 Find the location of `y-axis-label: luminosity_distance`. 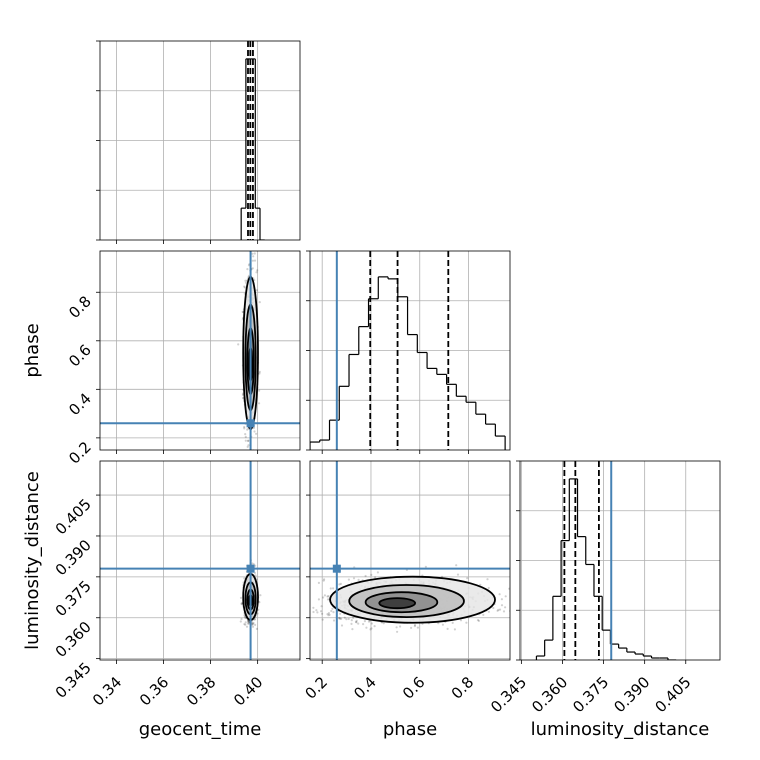

y-axis-label: luminosity_distance is located at coordinates (32, 560).